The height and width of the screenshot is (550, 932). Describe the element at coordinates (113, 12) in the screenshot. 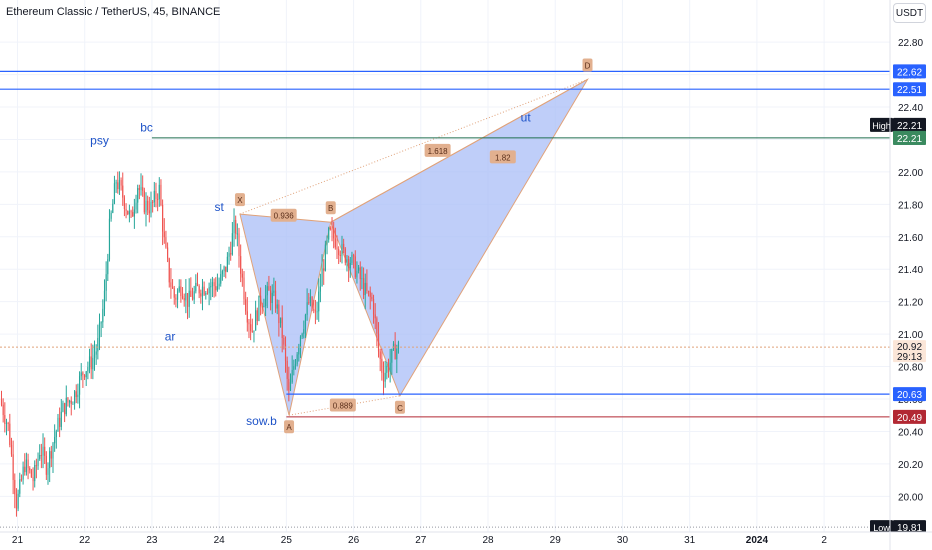

I see `chart-title: Ethereum Classic / TetherUS, 45, BINANCE` at that location.